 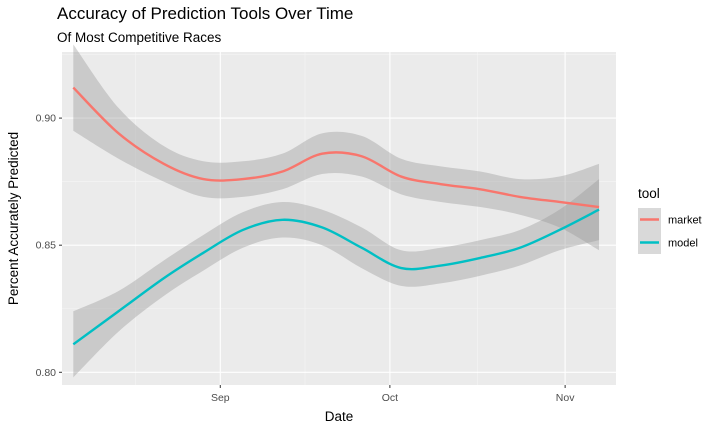 I want to click on legend-label-market: market, so click(x=685, y=221).